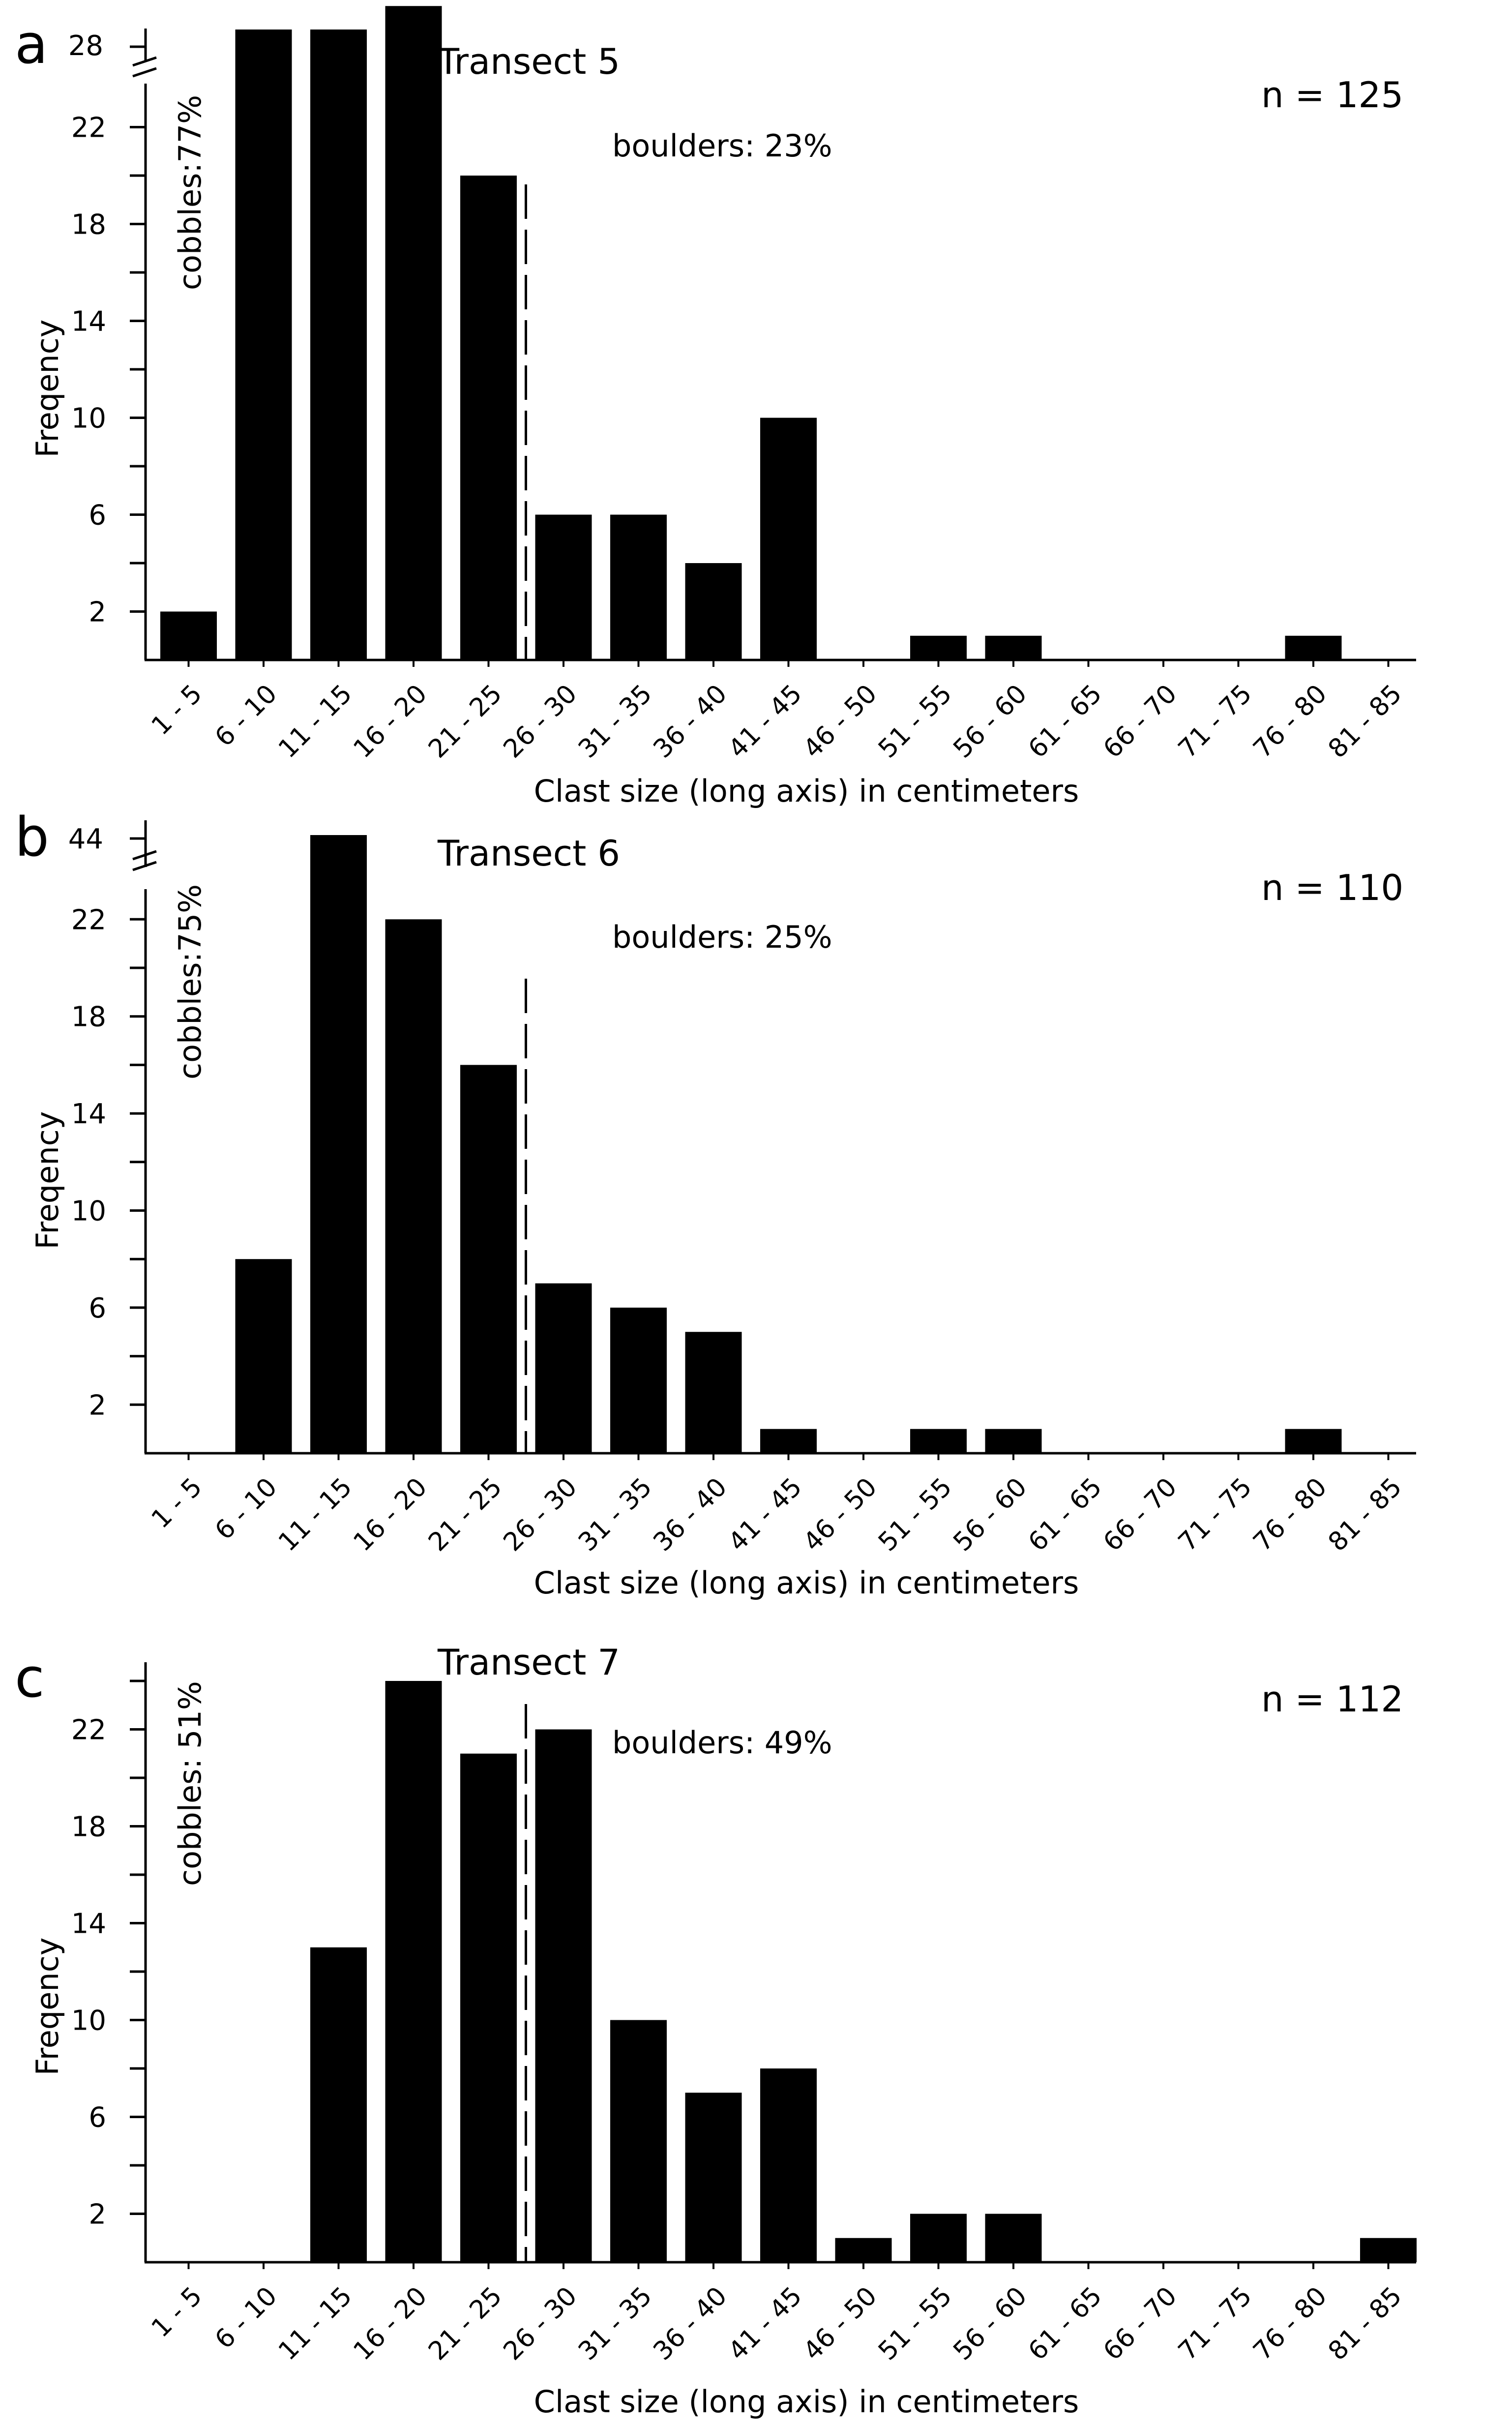 Image resolution: width=1512 pixels, height=2426 pixels. Describe the element at coordinates (190, 192) in the screenshot. I see `cobbles-percent-label: cobbles:77%` at that location.